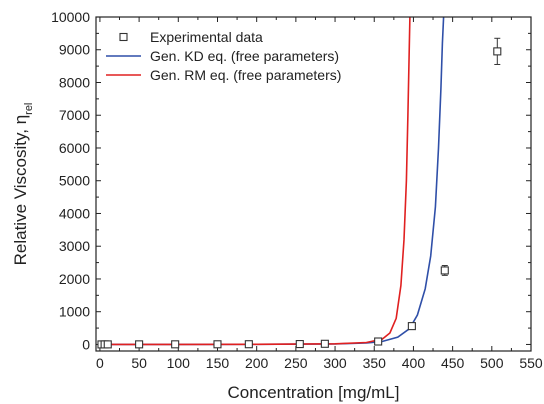  What do you see at coordinates (206, 37) in the screenshot?
I see `legend-label: Experimental data` at bounding box center [206, 37].